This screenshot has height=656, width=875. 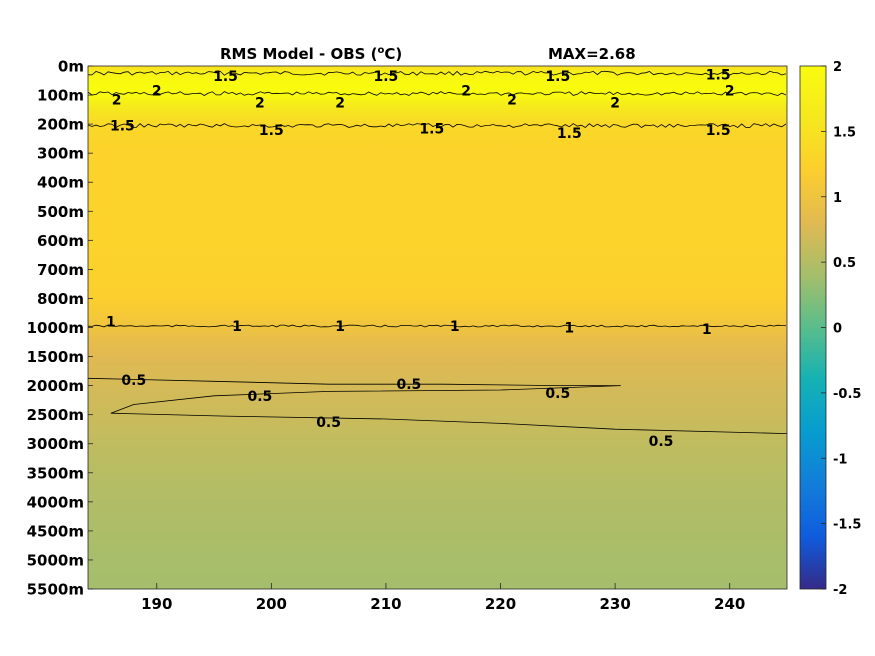 I want to click on colorbar-tick-label: 2, so click(x=837, y=67).